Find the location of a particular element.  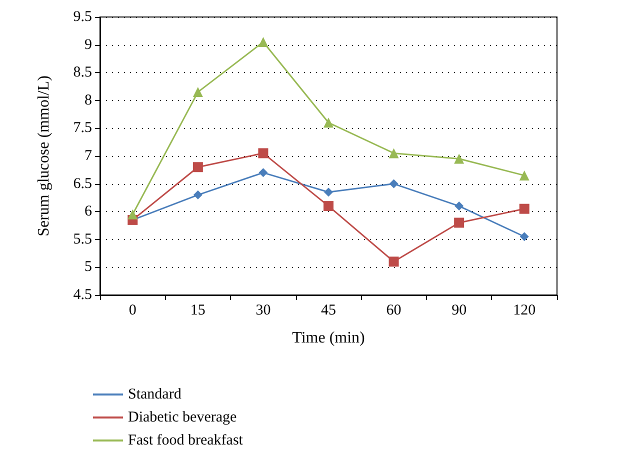

legend-label: Fast food breakfast is located at coordinates (186, 440).